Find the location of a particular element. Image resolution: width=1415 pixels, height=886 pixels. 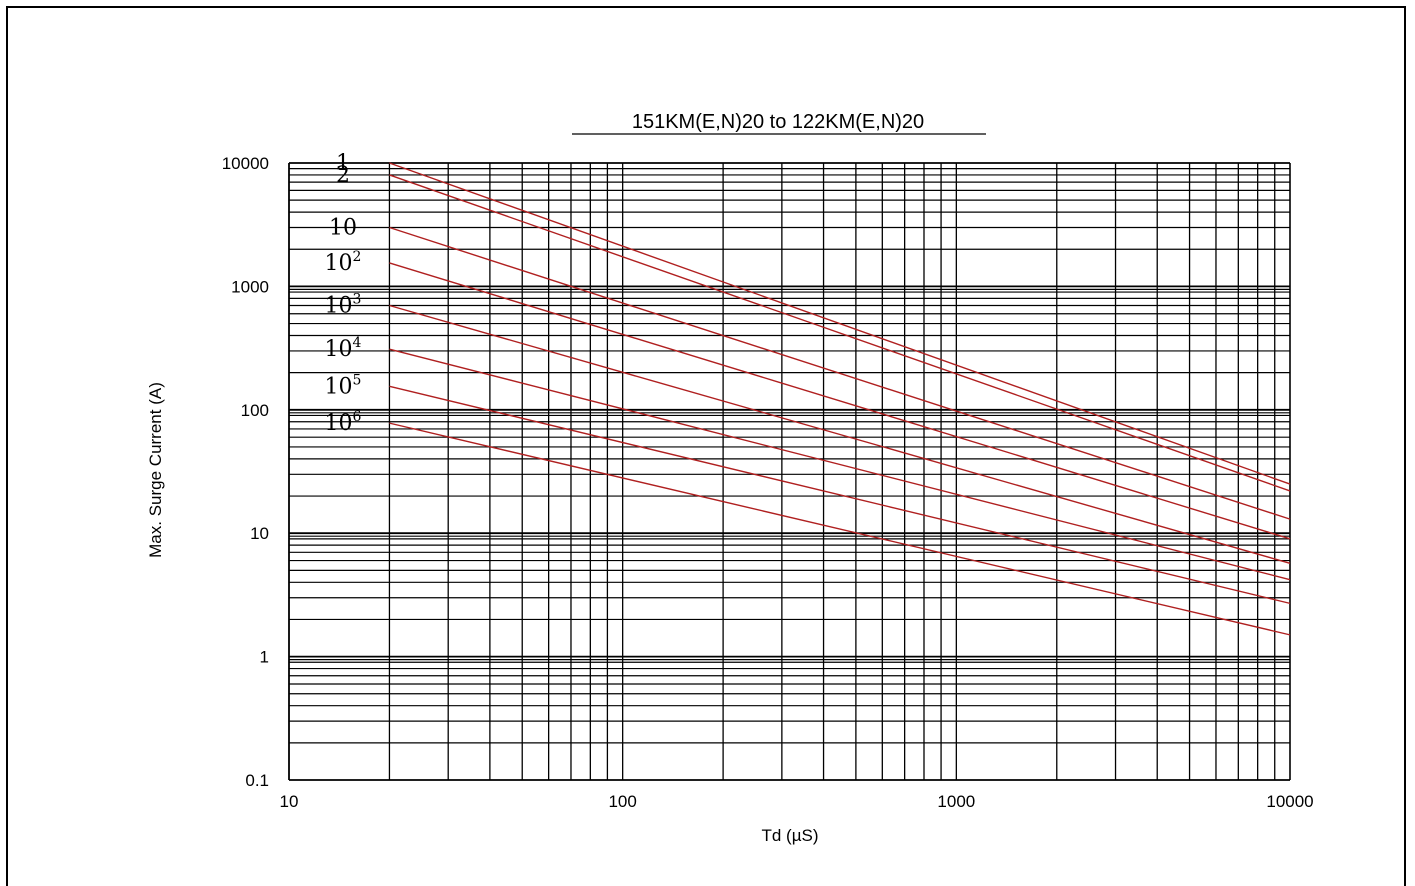

series-label-base: 2 is located at coordinates (343, 175).